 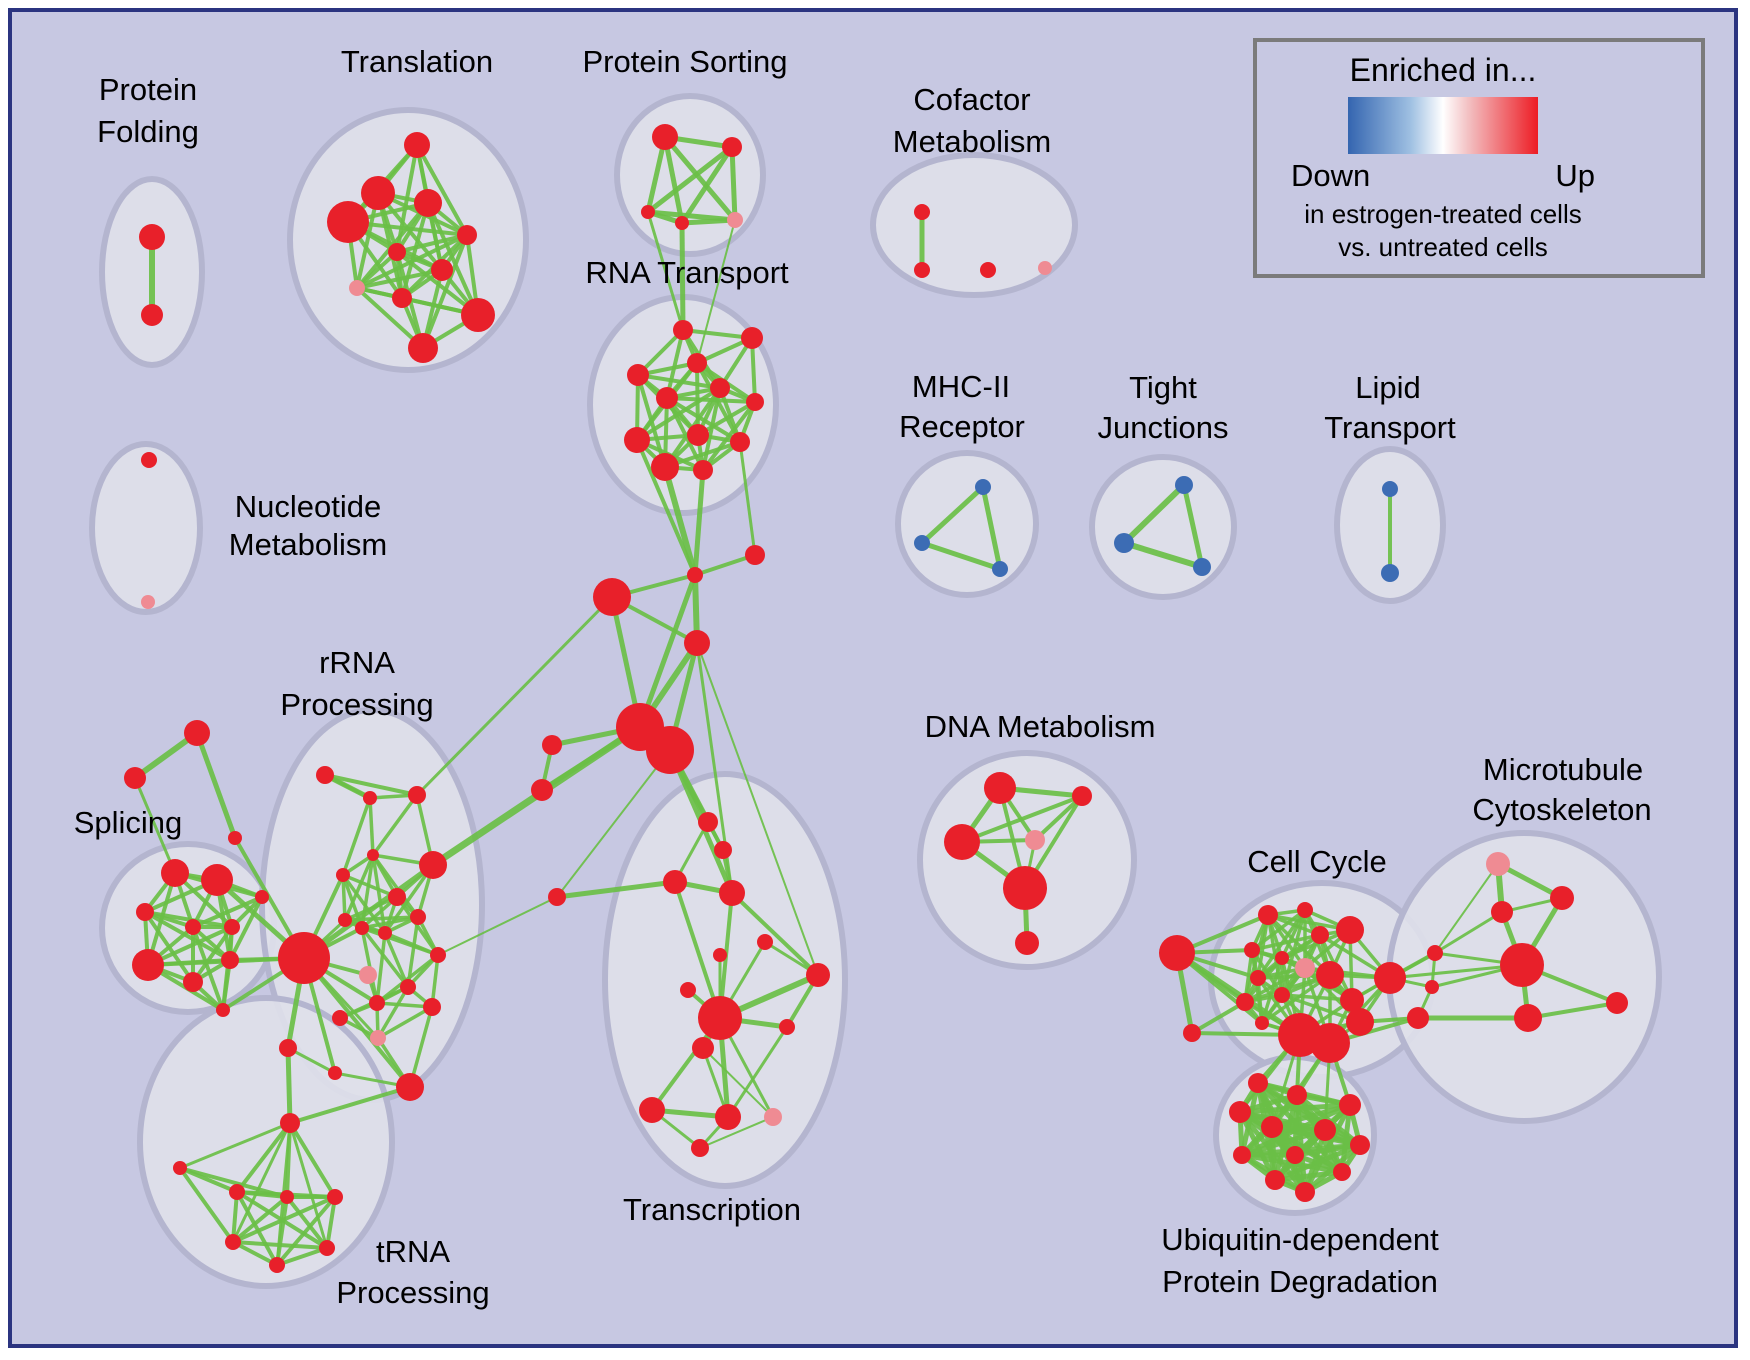 I want to click on network-node-rr10, so click(x=385, y=933).